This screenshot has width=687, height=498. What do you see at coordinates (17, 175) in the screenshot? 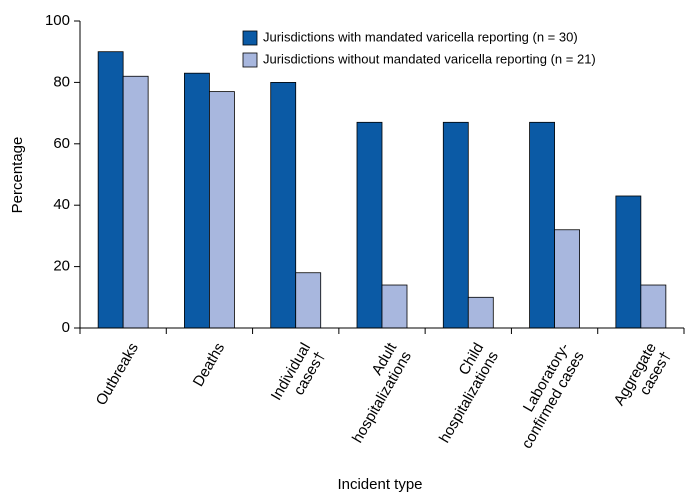
I see `y-axis-label: Percentage` at bounding box center [17, 175].